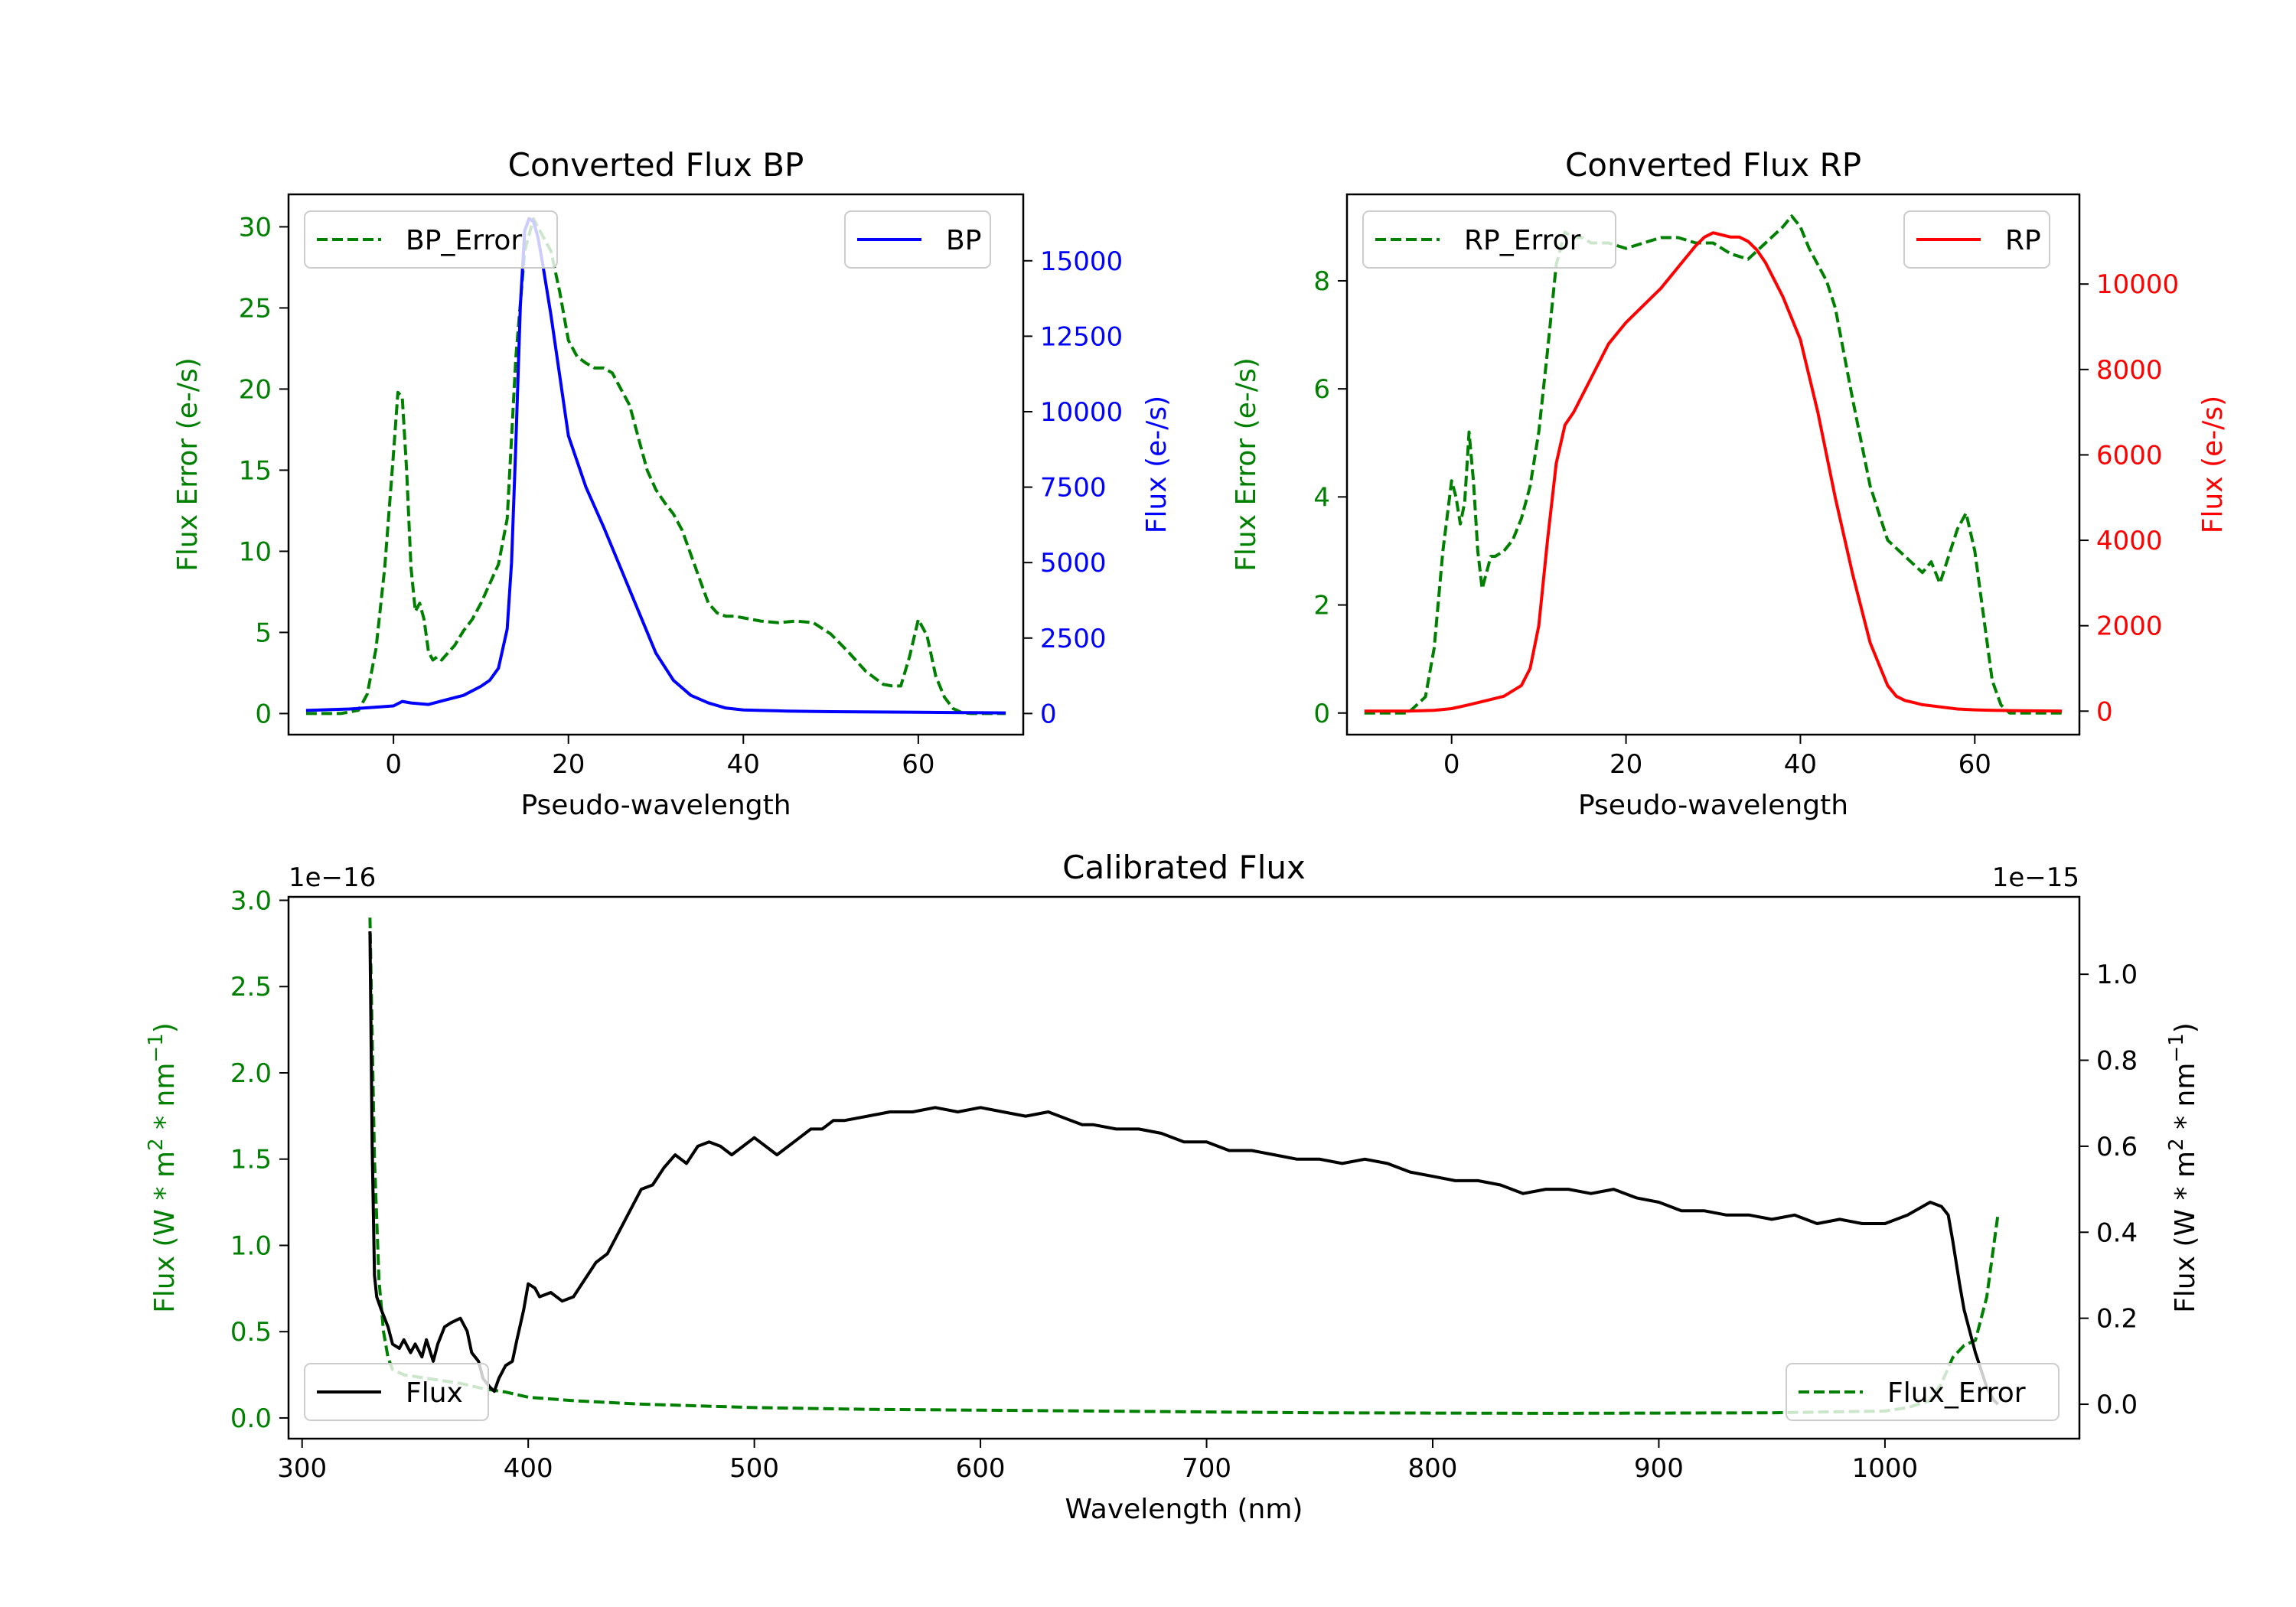 Image resolution: width=2296 pixels, height=1607 pixels. What do you see at coordinates (255, 390) in the screenshot?
I see `y-left-tick-label: 20` at bounding box center [255, 390].